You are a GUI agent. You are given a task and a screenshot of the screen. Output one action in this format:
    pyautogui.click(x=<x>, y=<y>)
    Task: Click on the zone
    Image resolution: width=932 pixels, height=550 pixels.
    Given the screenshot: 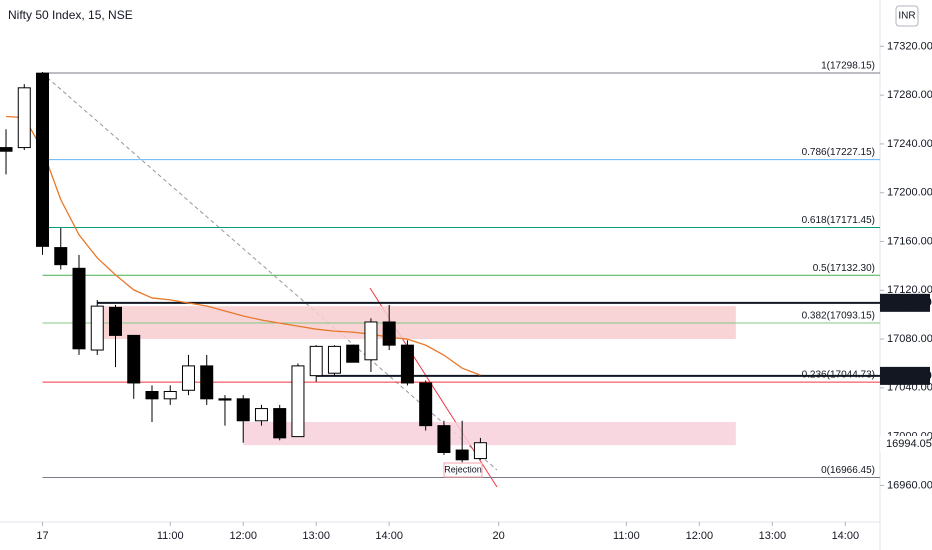 What is the action you would take?
    pyautogui.click(x=489, y=433)
    